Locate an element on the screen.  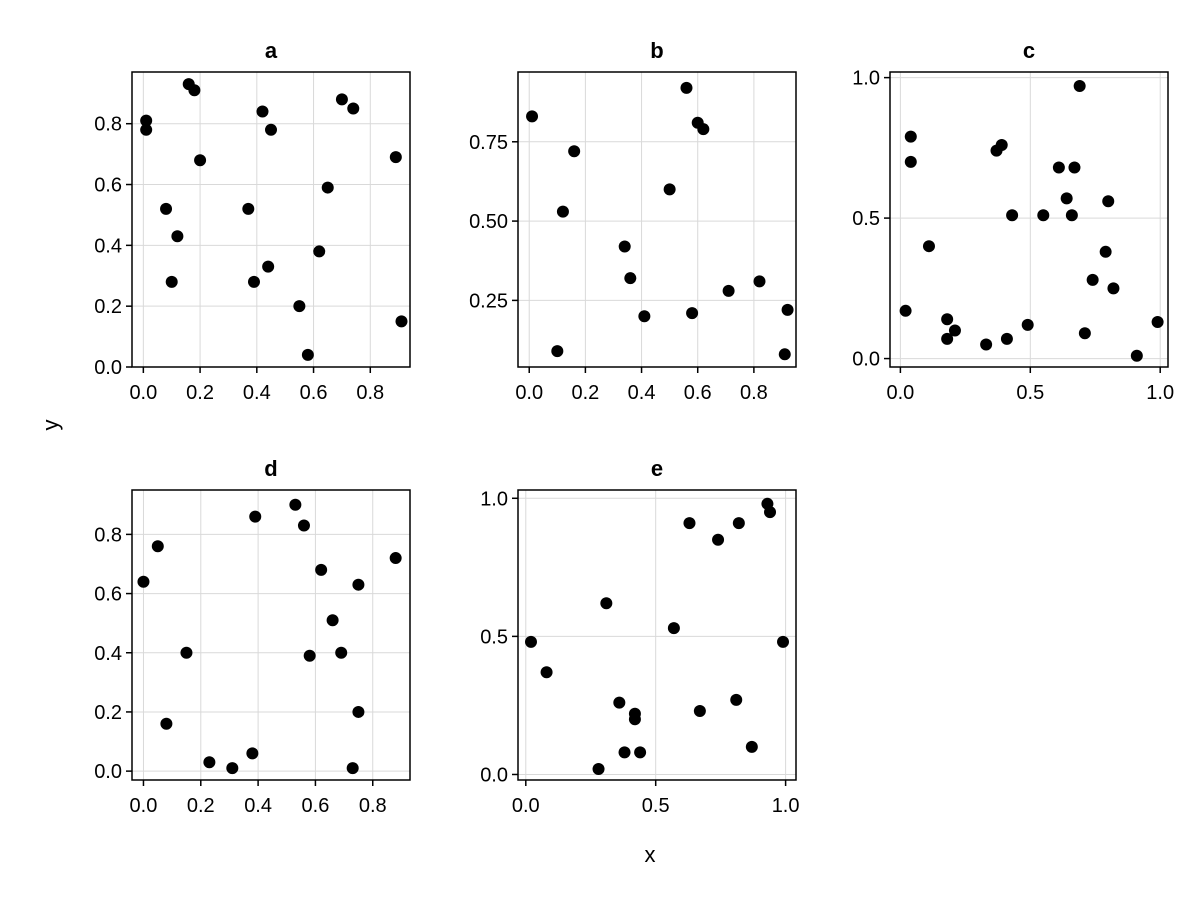
panel-title: c is located at coordinates (1029, 50).